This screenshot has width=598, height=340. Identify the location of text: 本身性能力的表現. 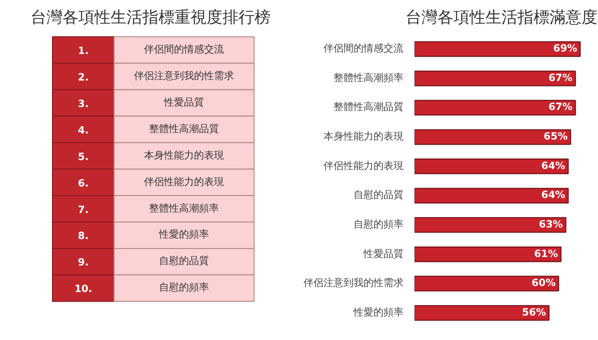
(184, 156).